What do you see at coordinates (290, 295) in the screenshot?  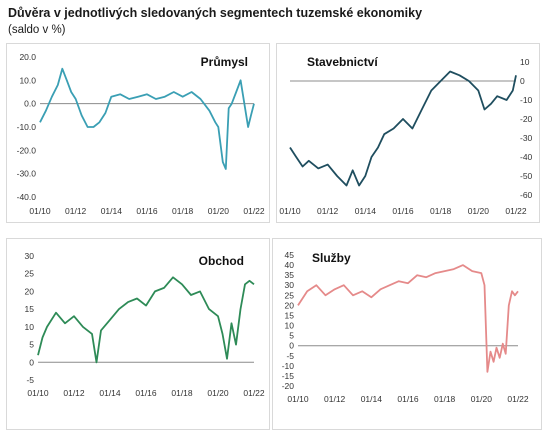 I see `sluzby-y-tick: 25` at bounding box center [290, 295].